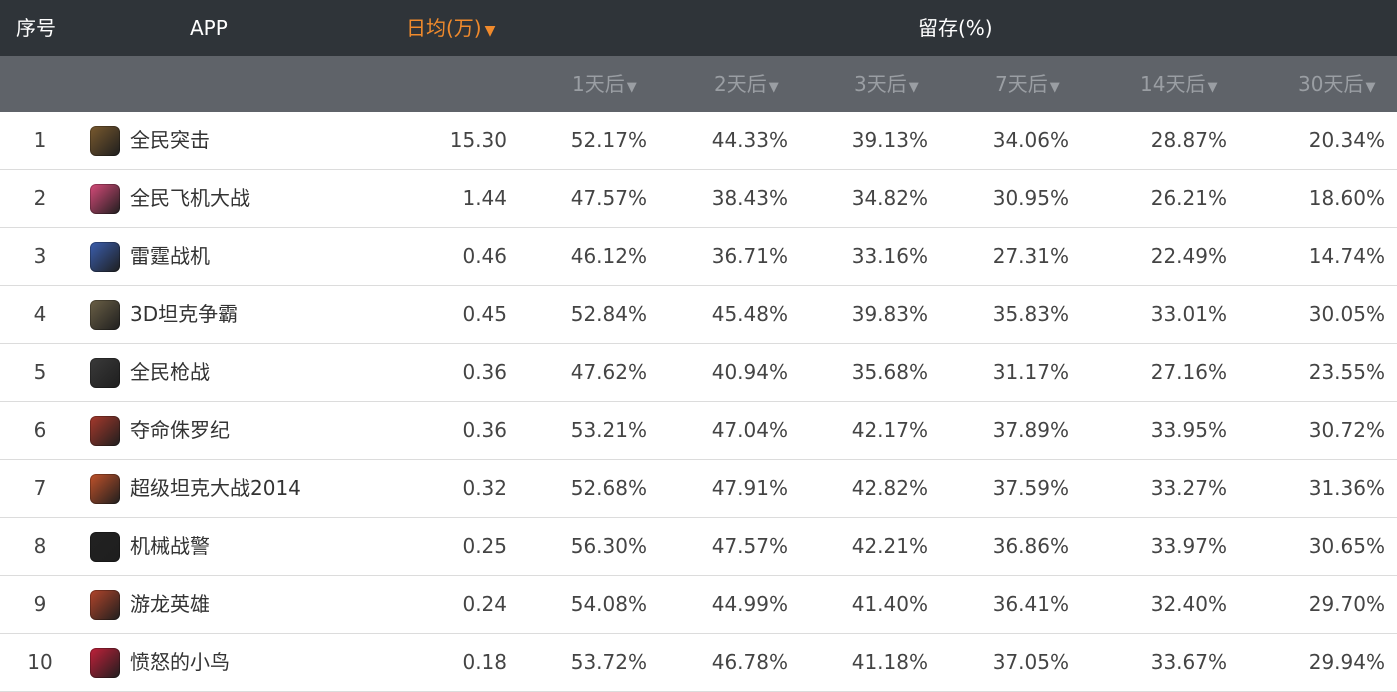 The image size is (1397, 692). What do you see at coordinates (608, 430) in the screenshot?
I see `retention-cell: 53.21%` at bounding box center [608, 430].